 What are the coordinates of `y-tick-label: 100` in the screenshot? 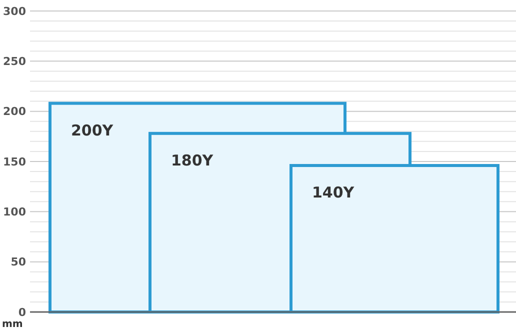 It's located at (14, 212).